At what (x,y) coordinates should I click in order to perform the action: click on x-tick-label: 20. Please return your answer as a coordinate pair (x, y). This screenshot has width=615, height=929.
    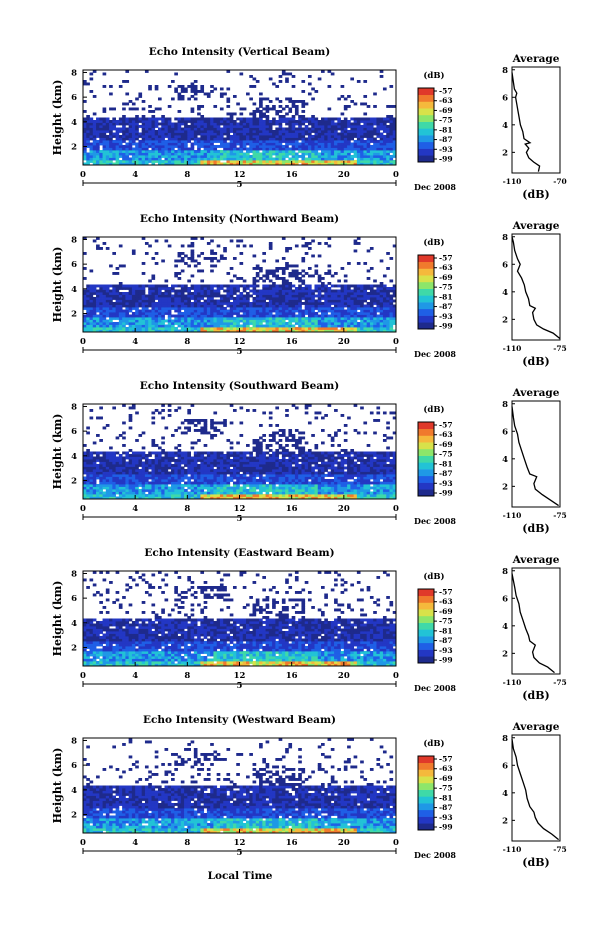
    Looking at the image, I should click on (344, 342).